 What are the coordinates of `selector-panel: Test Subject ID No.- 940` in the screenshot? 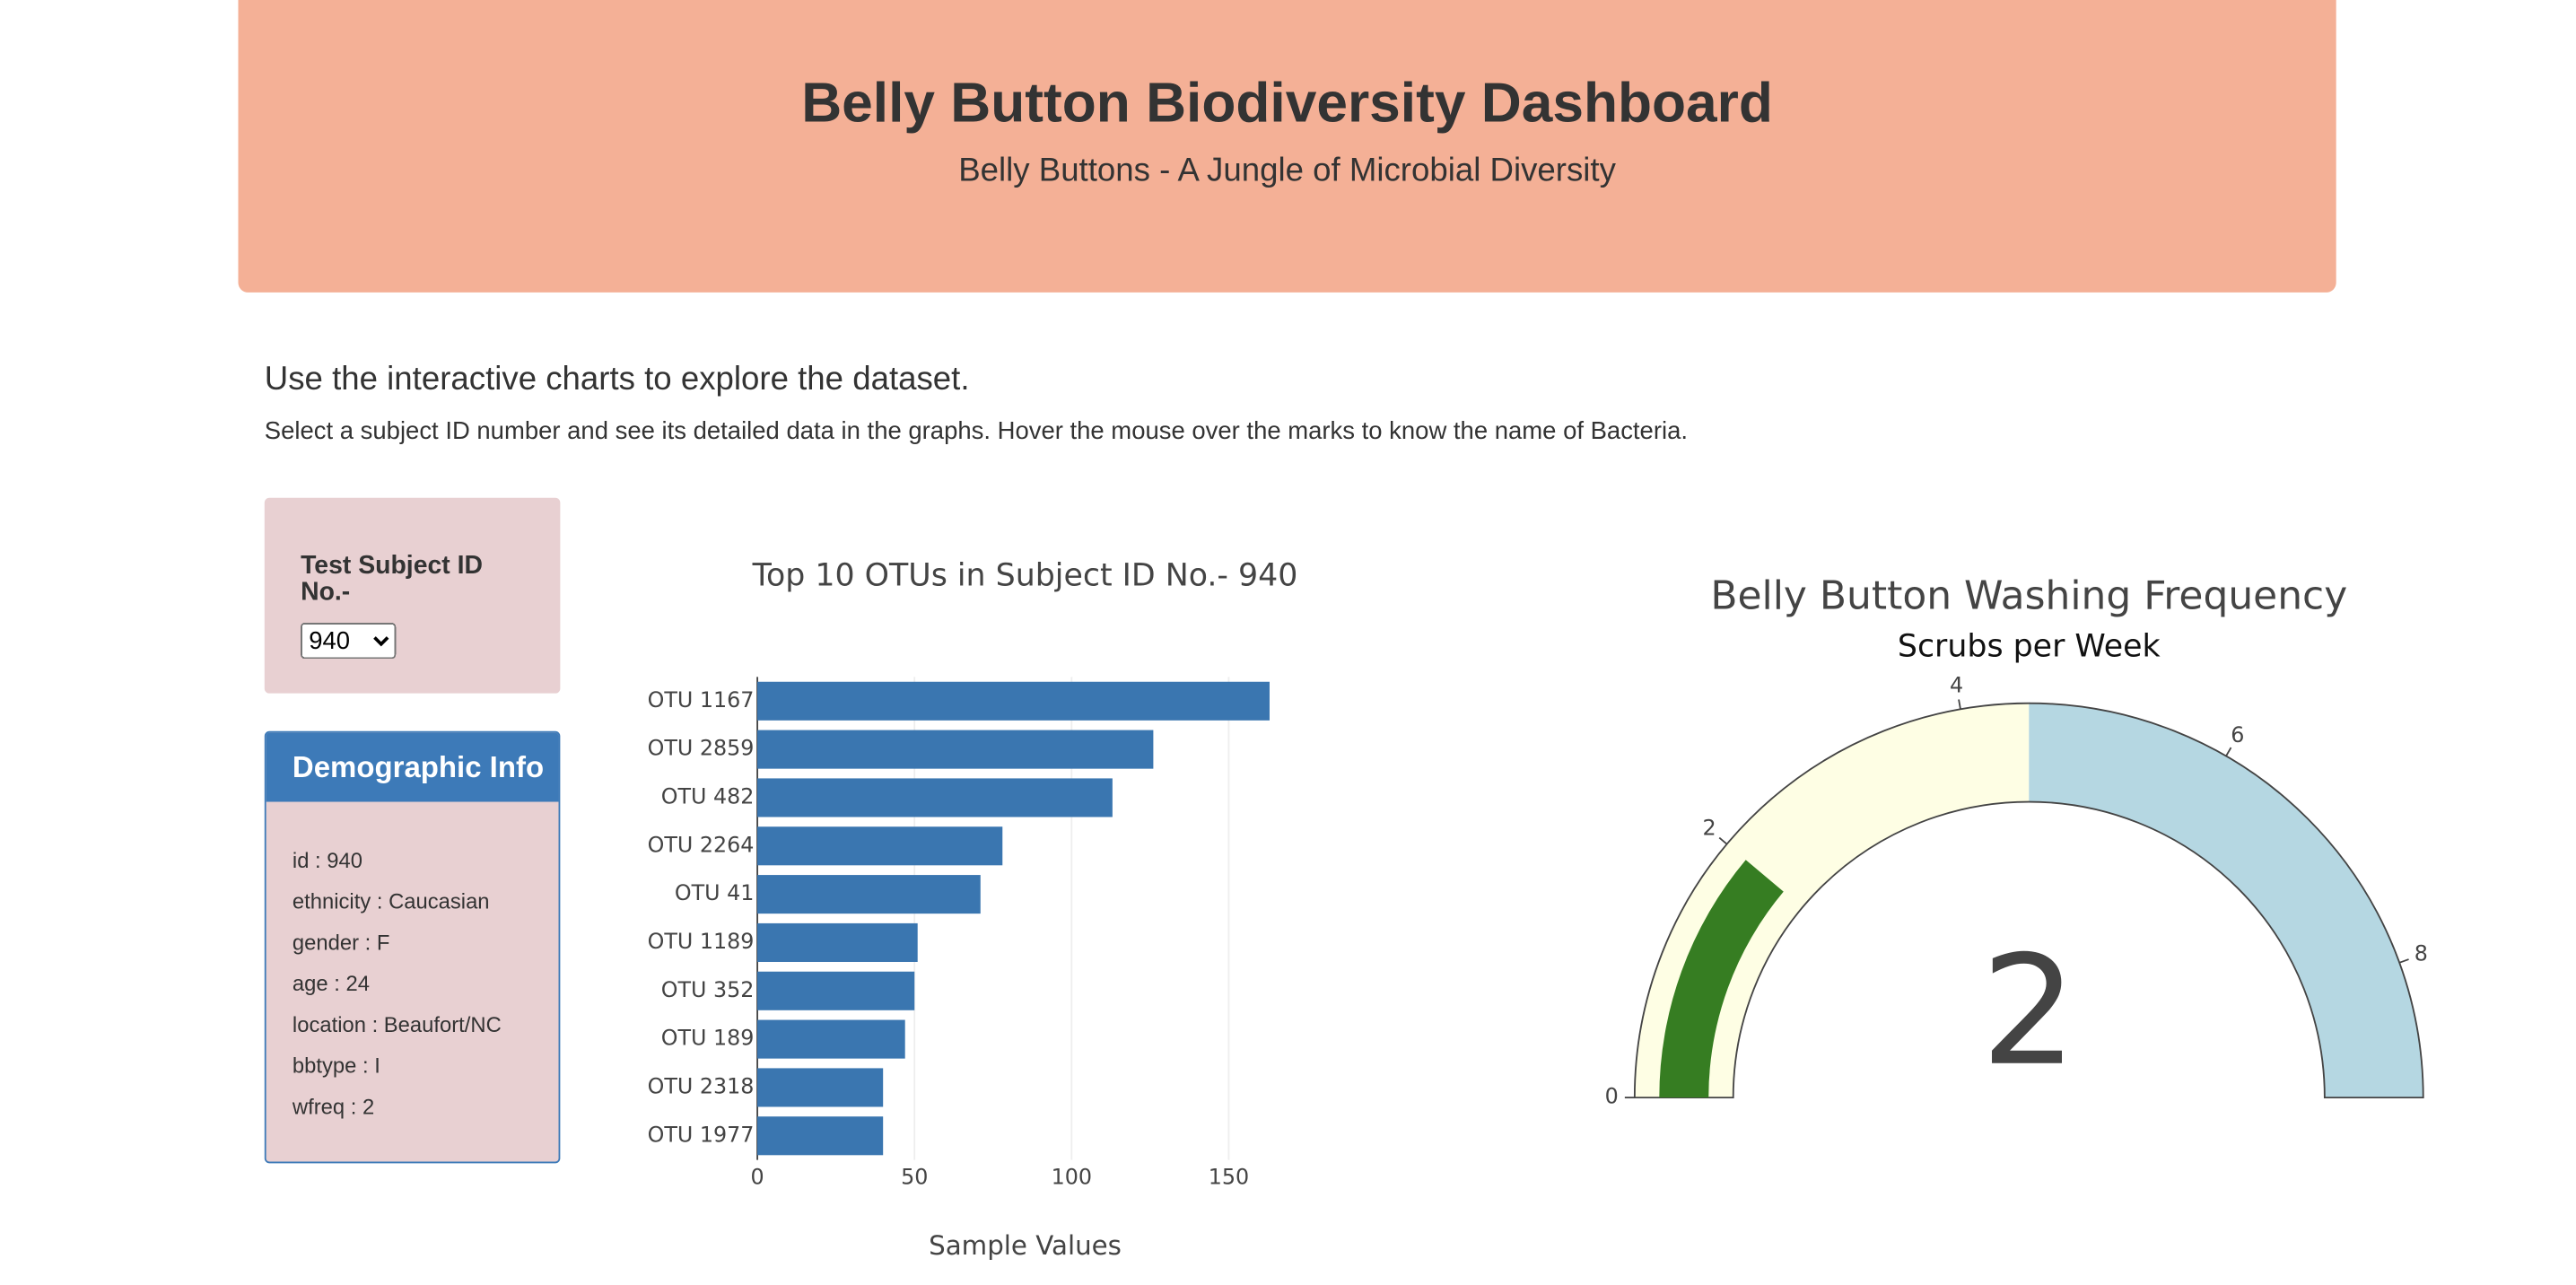 It's located at (413, 595).